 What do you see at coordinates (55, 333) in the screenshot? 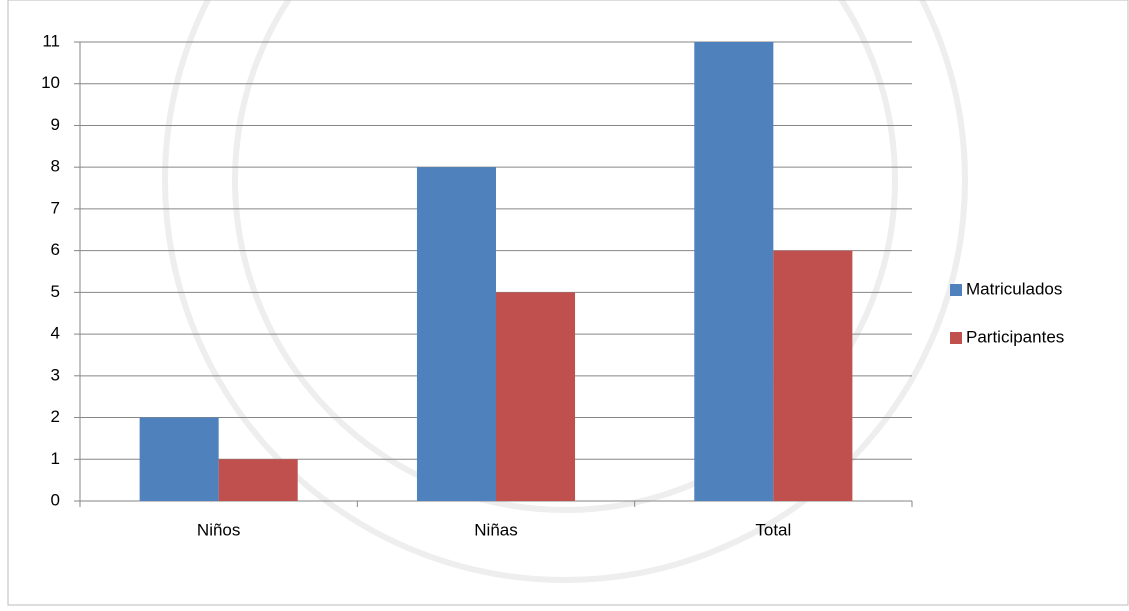
I see `y-tick-label: 4` at bounding box center [55, 333].